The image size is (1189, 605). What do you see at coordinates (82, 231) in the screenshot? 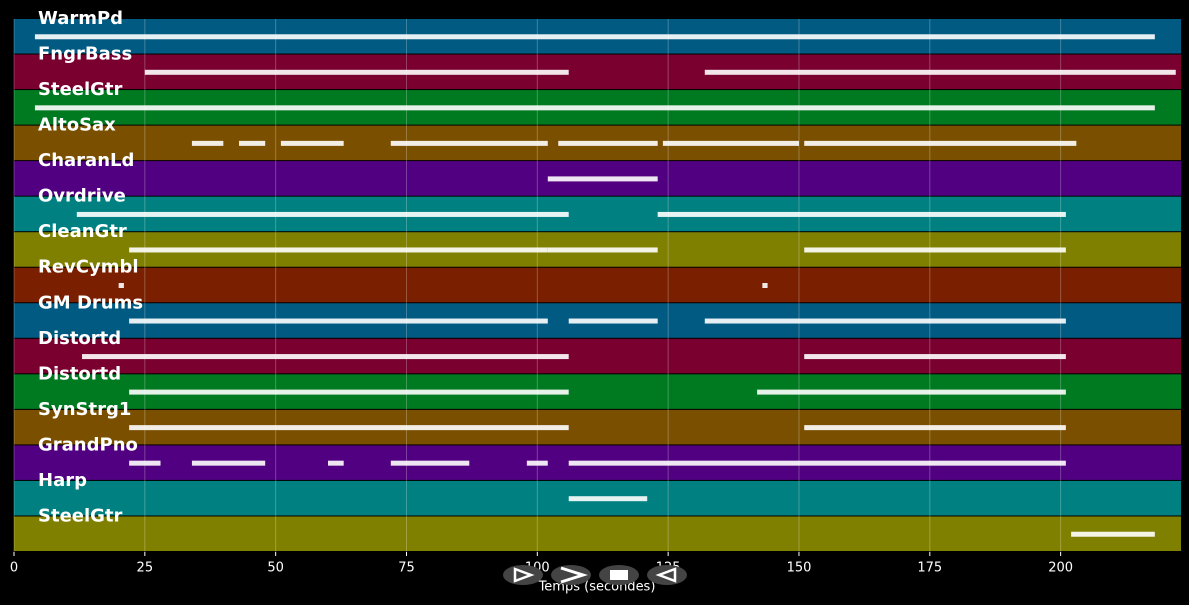
I see `track-label: CleanGtr` at bounding box center [82, 231].